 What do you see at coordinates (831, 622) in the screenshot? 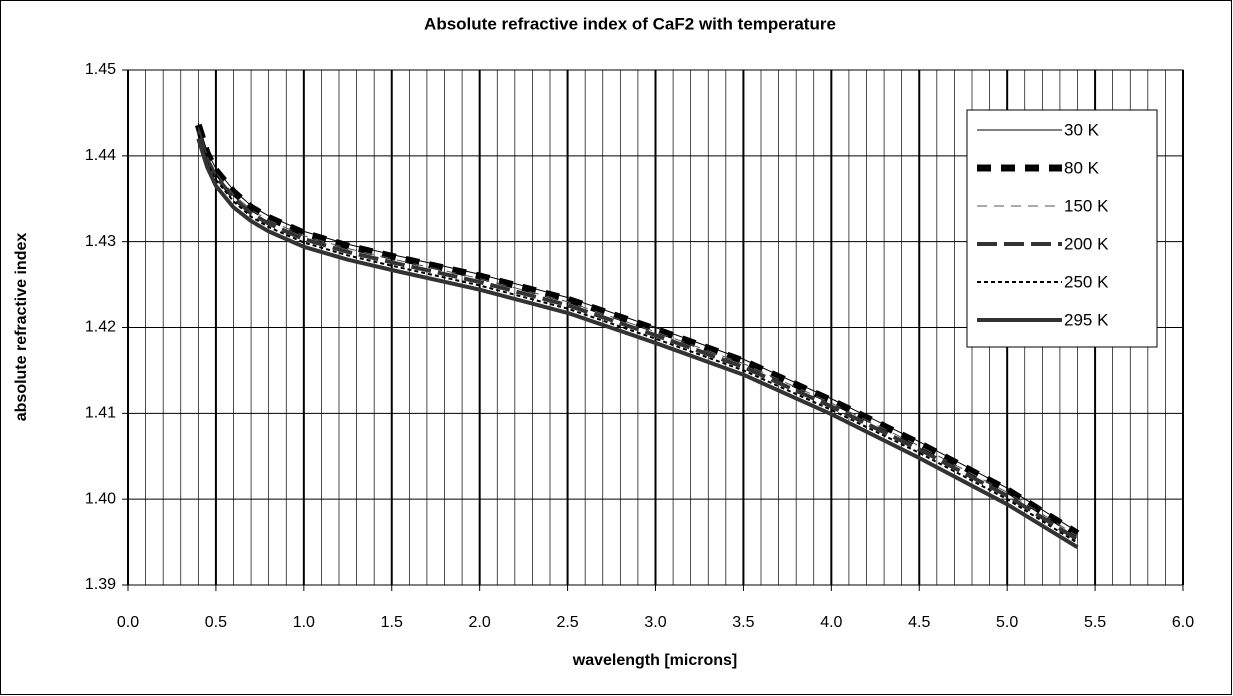
I see `x-tick-label: 4.0` at bounding box center [831, 622].